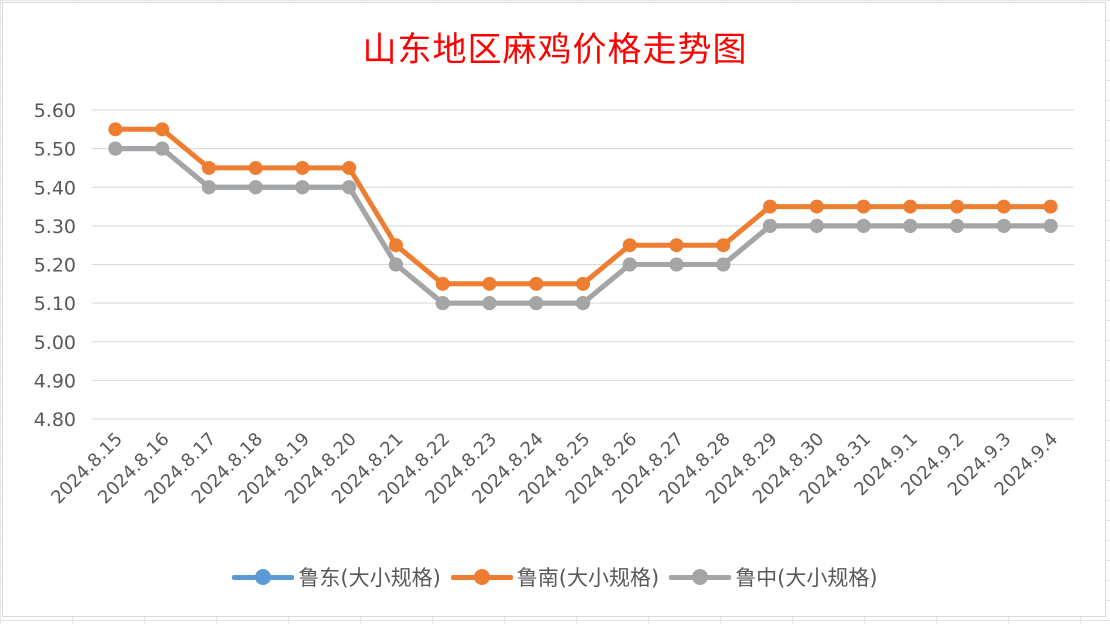 The image size is (1110, 624). I want to click on y-tick-label-6: 5.40, so click(55, 188).